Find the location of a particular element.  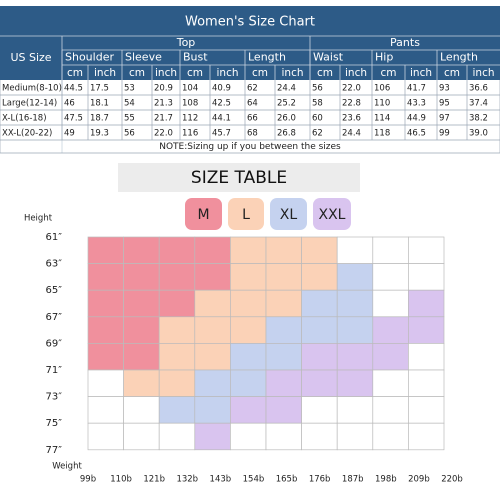

size-cell: X-L(16-18) is located at coordinates (24, 119).